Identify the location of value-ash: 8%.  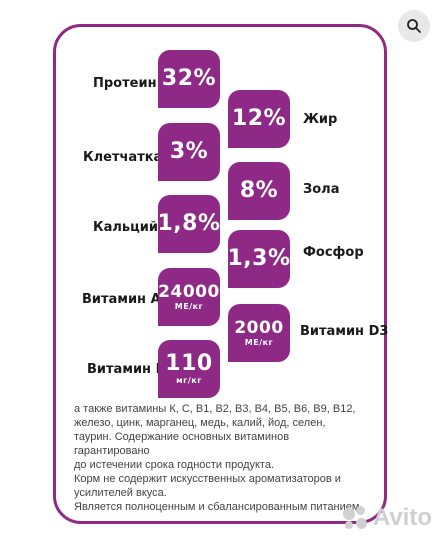
(259, 190).